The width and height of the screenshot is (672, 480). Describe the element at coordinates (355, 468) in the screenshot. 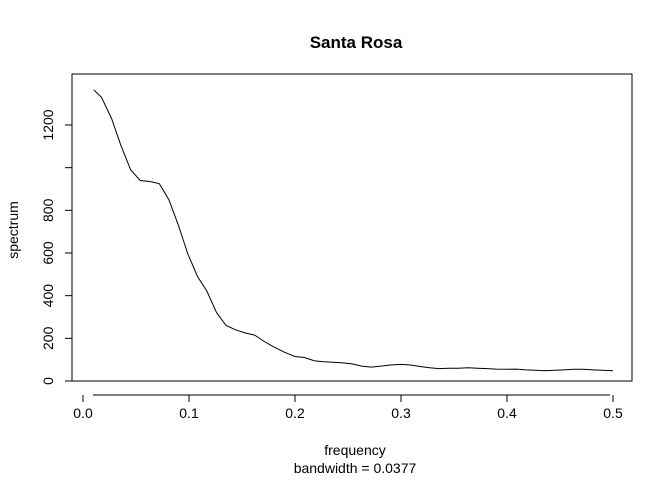

I see `bandwidth-label: bandwidth = 0.0377` at that location.